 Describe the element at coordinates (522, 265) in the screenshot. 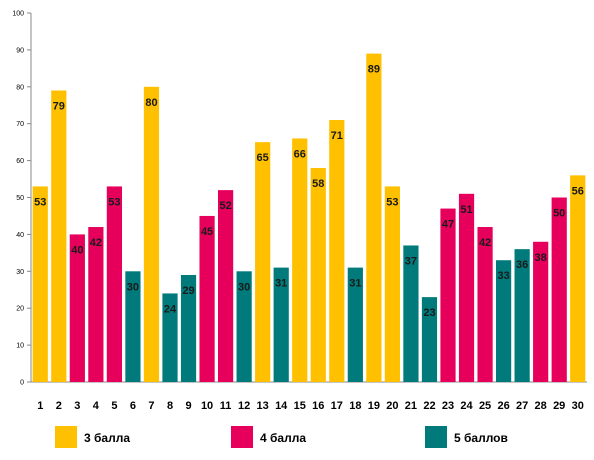

I see `data-label: 36` at that location.